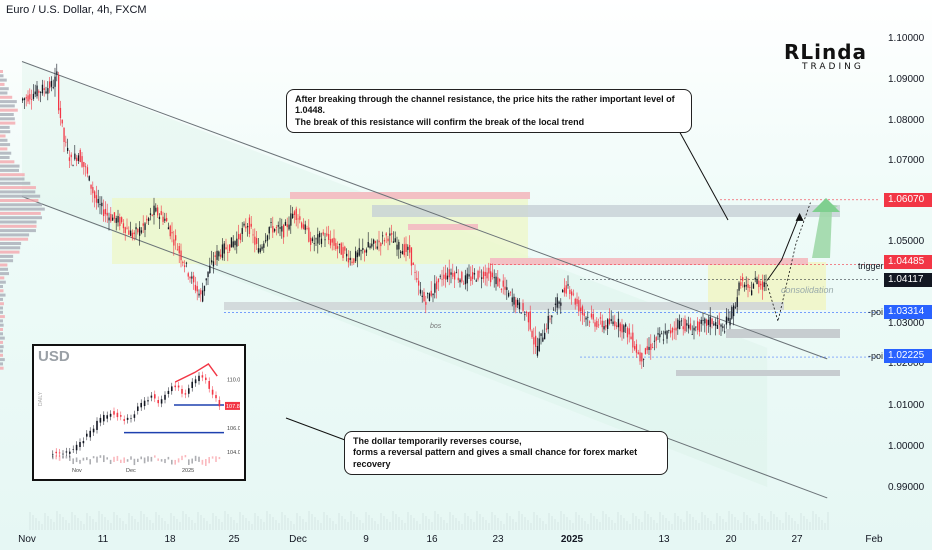 The height and width of the screenshot is (550, 932). What do you see at coordinates (731, 539) in the screenshot?
I see `x-tick-label: 20` at bounding box center [731, 539].